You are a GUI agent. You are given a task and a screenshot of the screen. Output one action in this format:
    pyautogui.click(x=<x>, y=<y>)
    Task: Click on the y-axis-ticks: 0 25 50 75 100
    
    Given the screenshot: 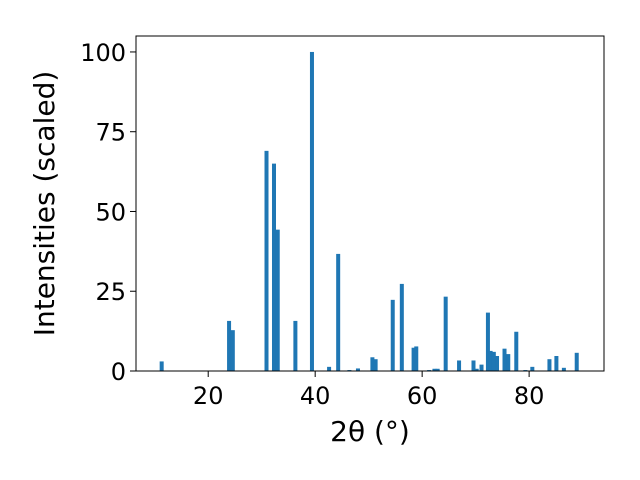 What is the action you would take?
    pyautogui.click(x=108, y=212)
    